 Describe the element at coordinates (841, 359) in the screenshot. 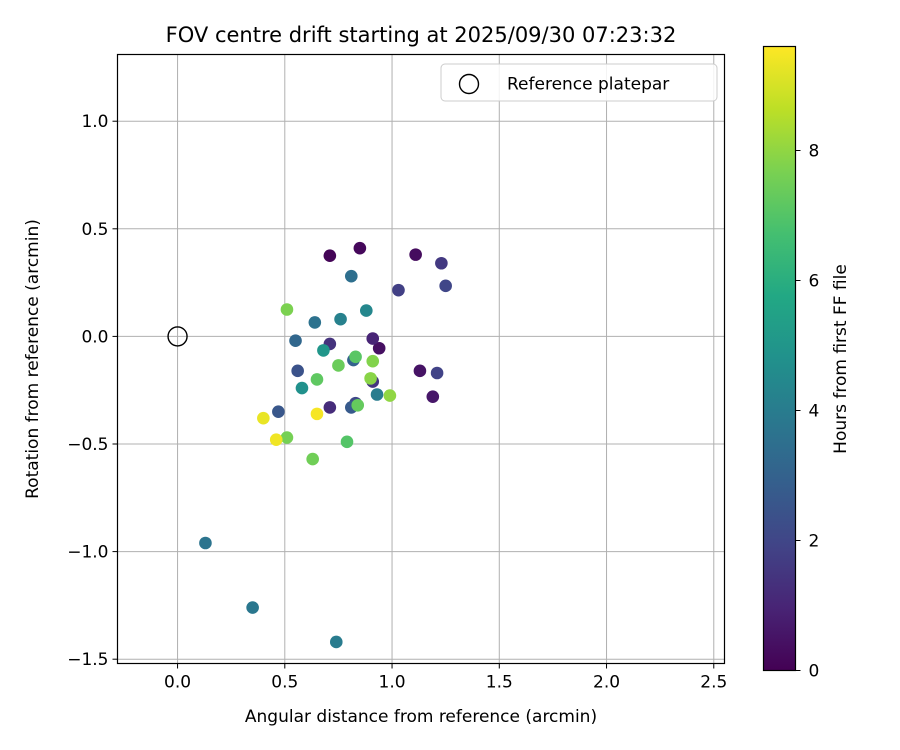

I see `colorbar-label: Hours from first FF file` at that location.